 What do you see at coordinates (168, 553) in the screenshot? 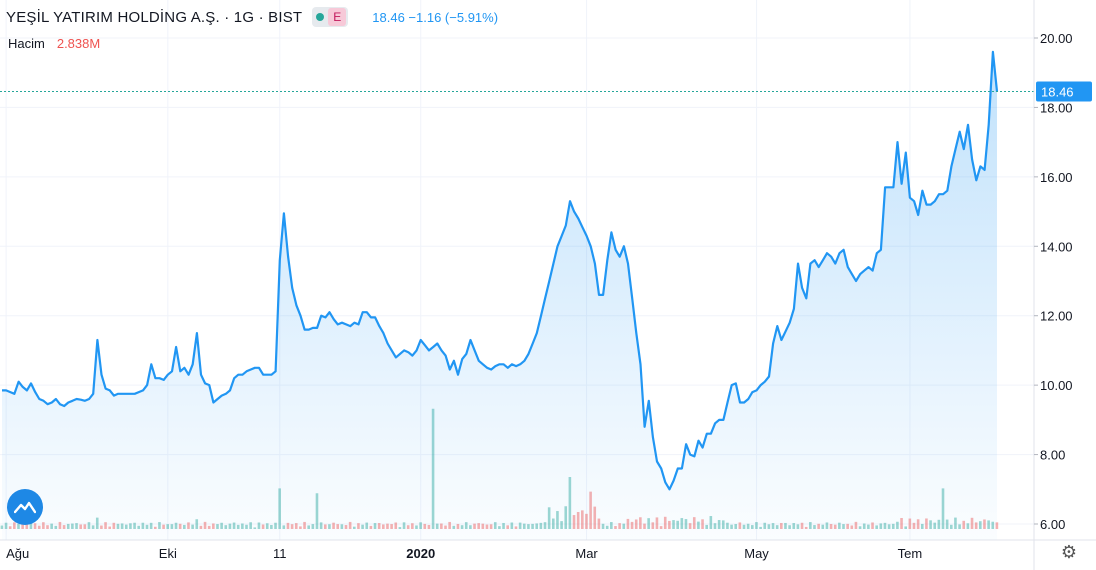
I see `x-tick-label: Eki` at bounding box center [168, 553].